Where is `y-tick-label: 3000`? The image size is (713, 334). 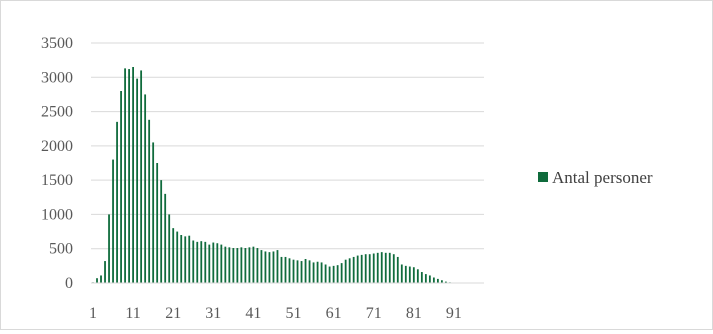
y-tick-label: 3000 is located at coordinates (57, 77).